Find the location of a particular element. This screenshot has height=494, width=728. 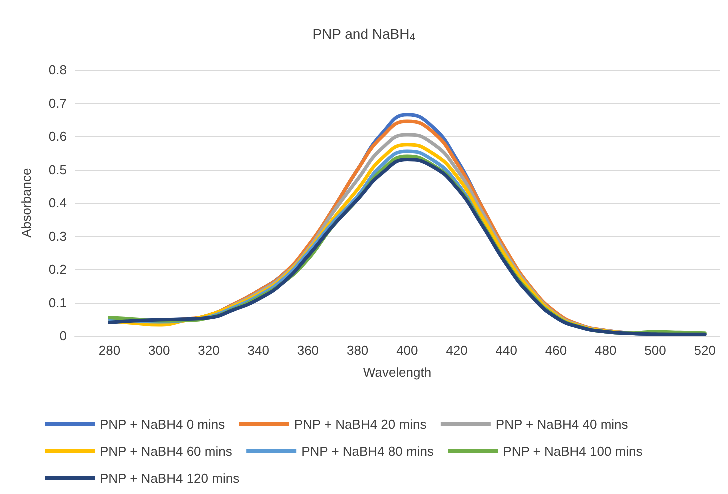

legend-label: PNP + NaBH4 20 mins is located at coordinates (361, 424).